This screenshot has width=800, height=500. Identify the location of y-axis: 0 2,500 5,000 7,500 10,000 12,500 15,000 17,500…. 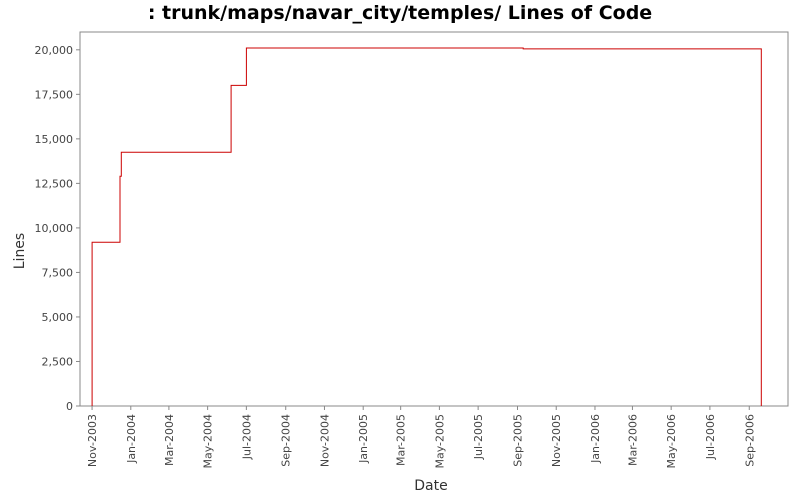
(57, 228).